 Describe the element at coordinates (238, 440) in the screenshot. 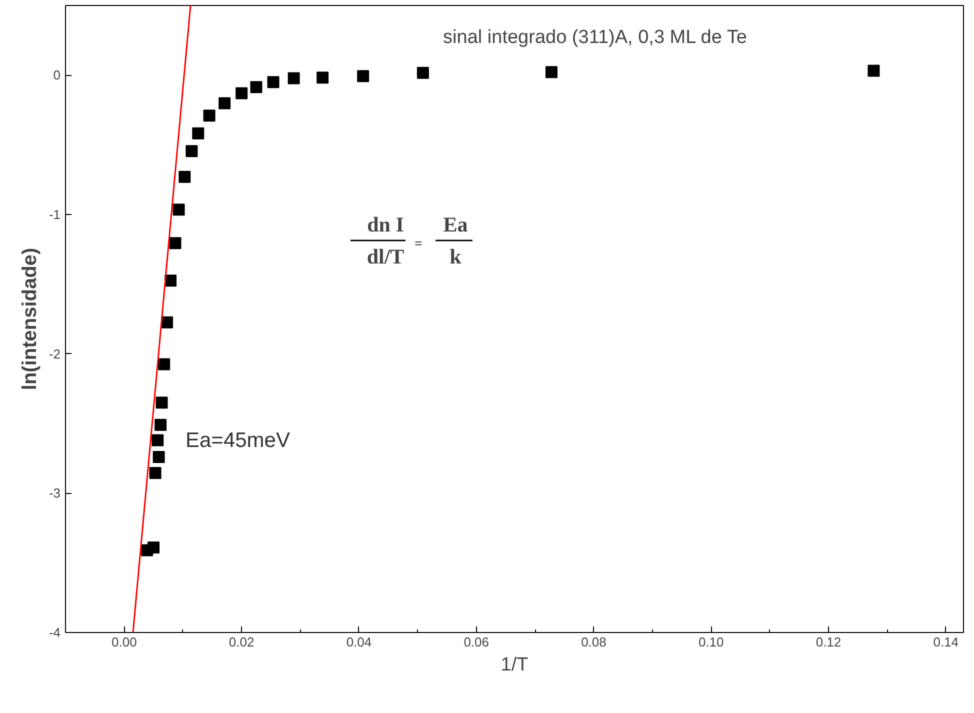

I see `annotation: Ea=45meV` at that location.